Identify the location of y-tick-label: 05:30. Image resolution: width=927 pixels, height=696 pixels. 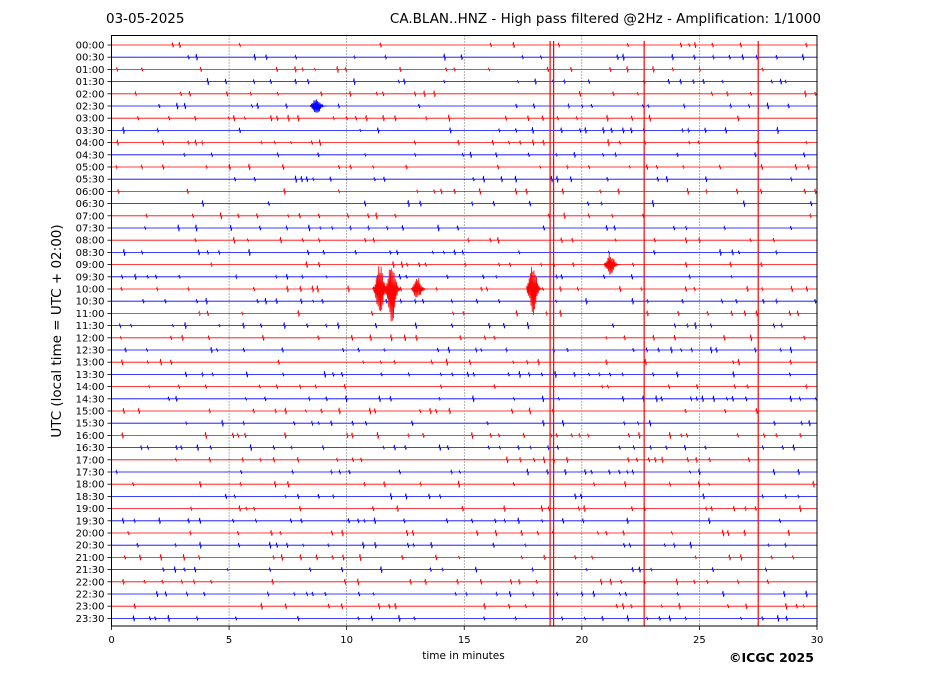
(90, 180).